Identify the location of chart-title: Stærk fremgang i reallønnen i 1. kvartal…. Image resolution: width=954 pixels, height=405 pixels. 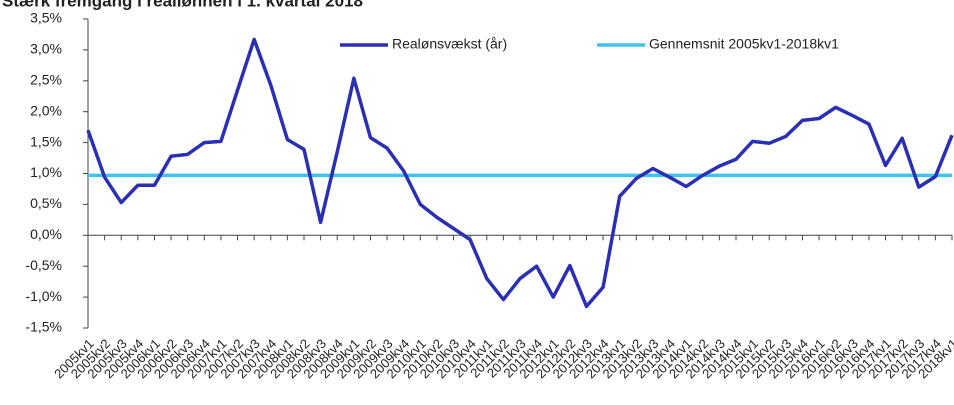
(182, 5).